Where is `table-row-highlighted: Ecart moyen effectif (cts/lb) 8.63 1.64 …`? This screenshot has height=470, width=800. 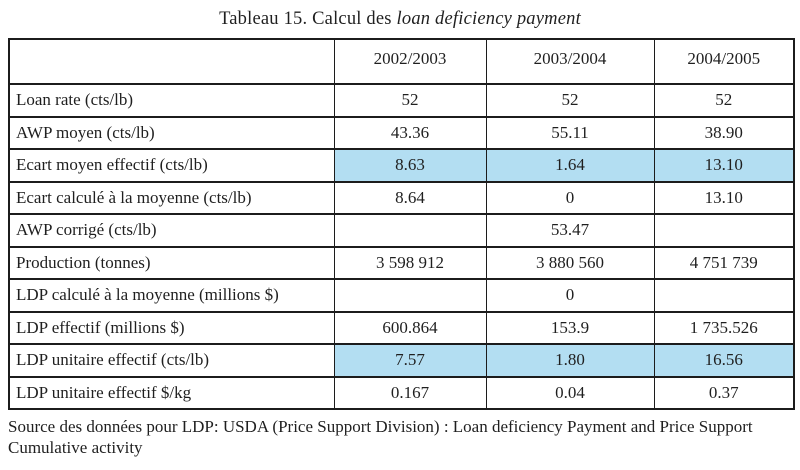 table-row-highlighted: Ecart moyen effectif (cts/lb) 8.63 1.64 … is located at coordinates (401, 165).